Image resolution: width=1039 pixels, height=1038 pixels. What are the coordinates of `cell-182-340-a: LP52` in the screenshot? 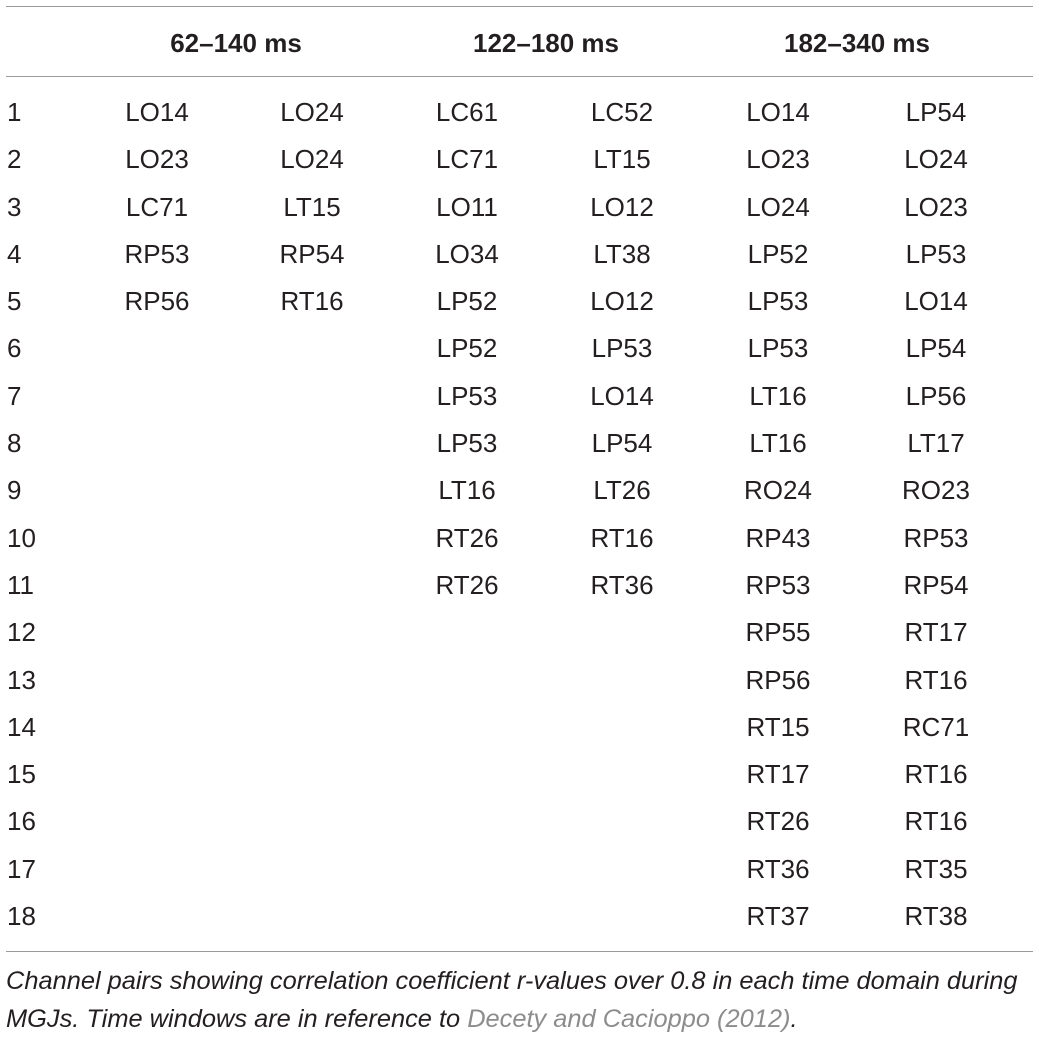 It's located at (778, 253).